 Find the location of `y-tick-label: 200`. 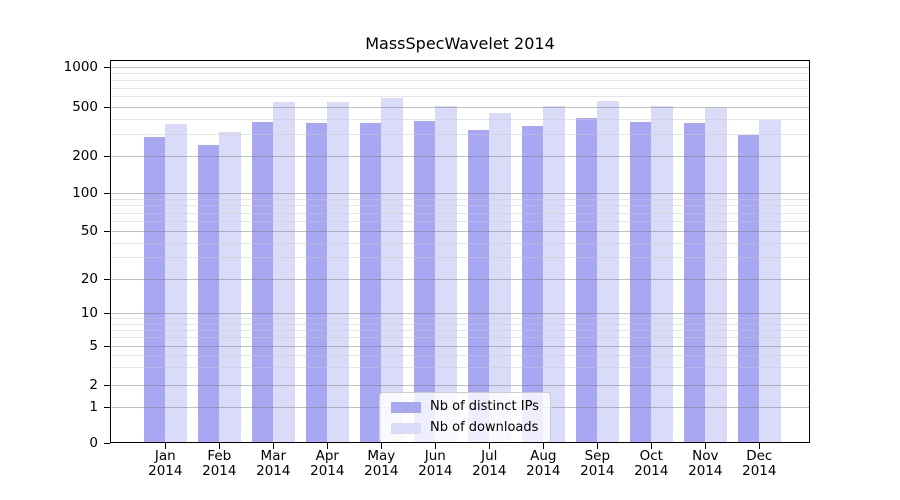

y-tick-label: 200 is located at coordinates (85, 156).